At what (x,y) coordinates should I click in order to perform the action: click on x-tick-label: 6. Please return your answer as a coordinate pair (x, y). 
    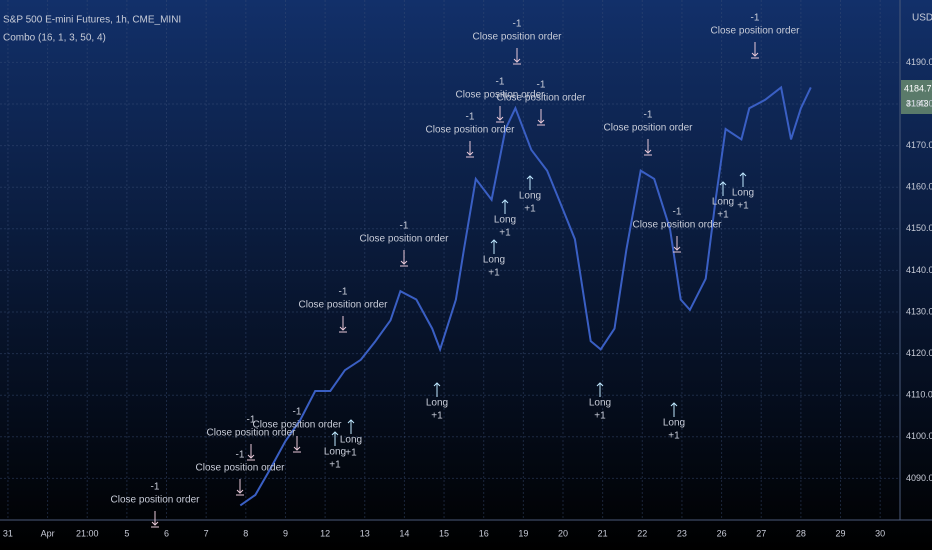
    Looking at the image, I should click on (166, 533).